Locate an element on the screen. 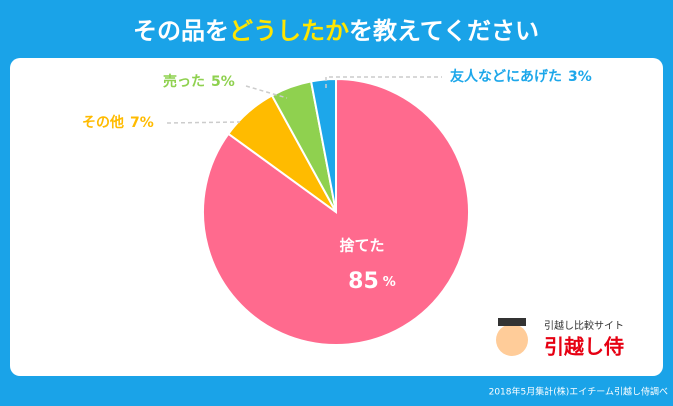 The height and width of the screenshot is (406, 673). slice-label: 売った 5% is located at coordinates (199, 81).